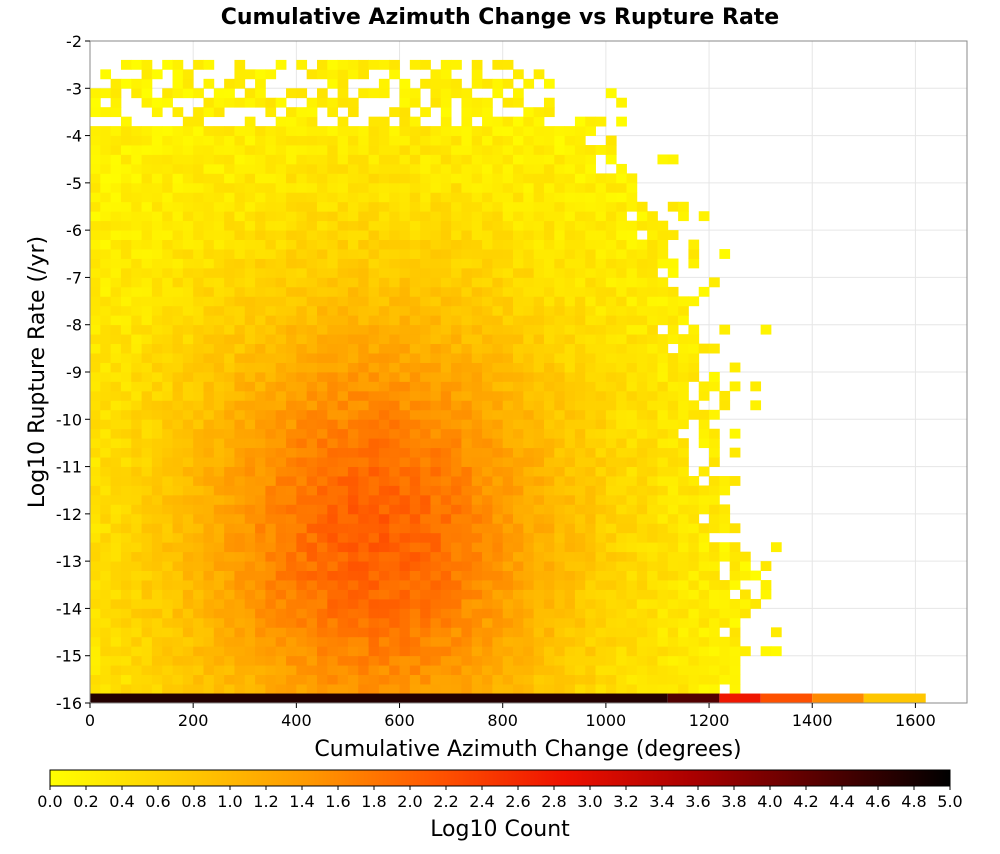  What do you see at coordinates (481, 801) in the screenshot?
I see `colorbar-tick-label: 2.4` at bounding box center [481, 801].